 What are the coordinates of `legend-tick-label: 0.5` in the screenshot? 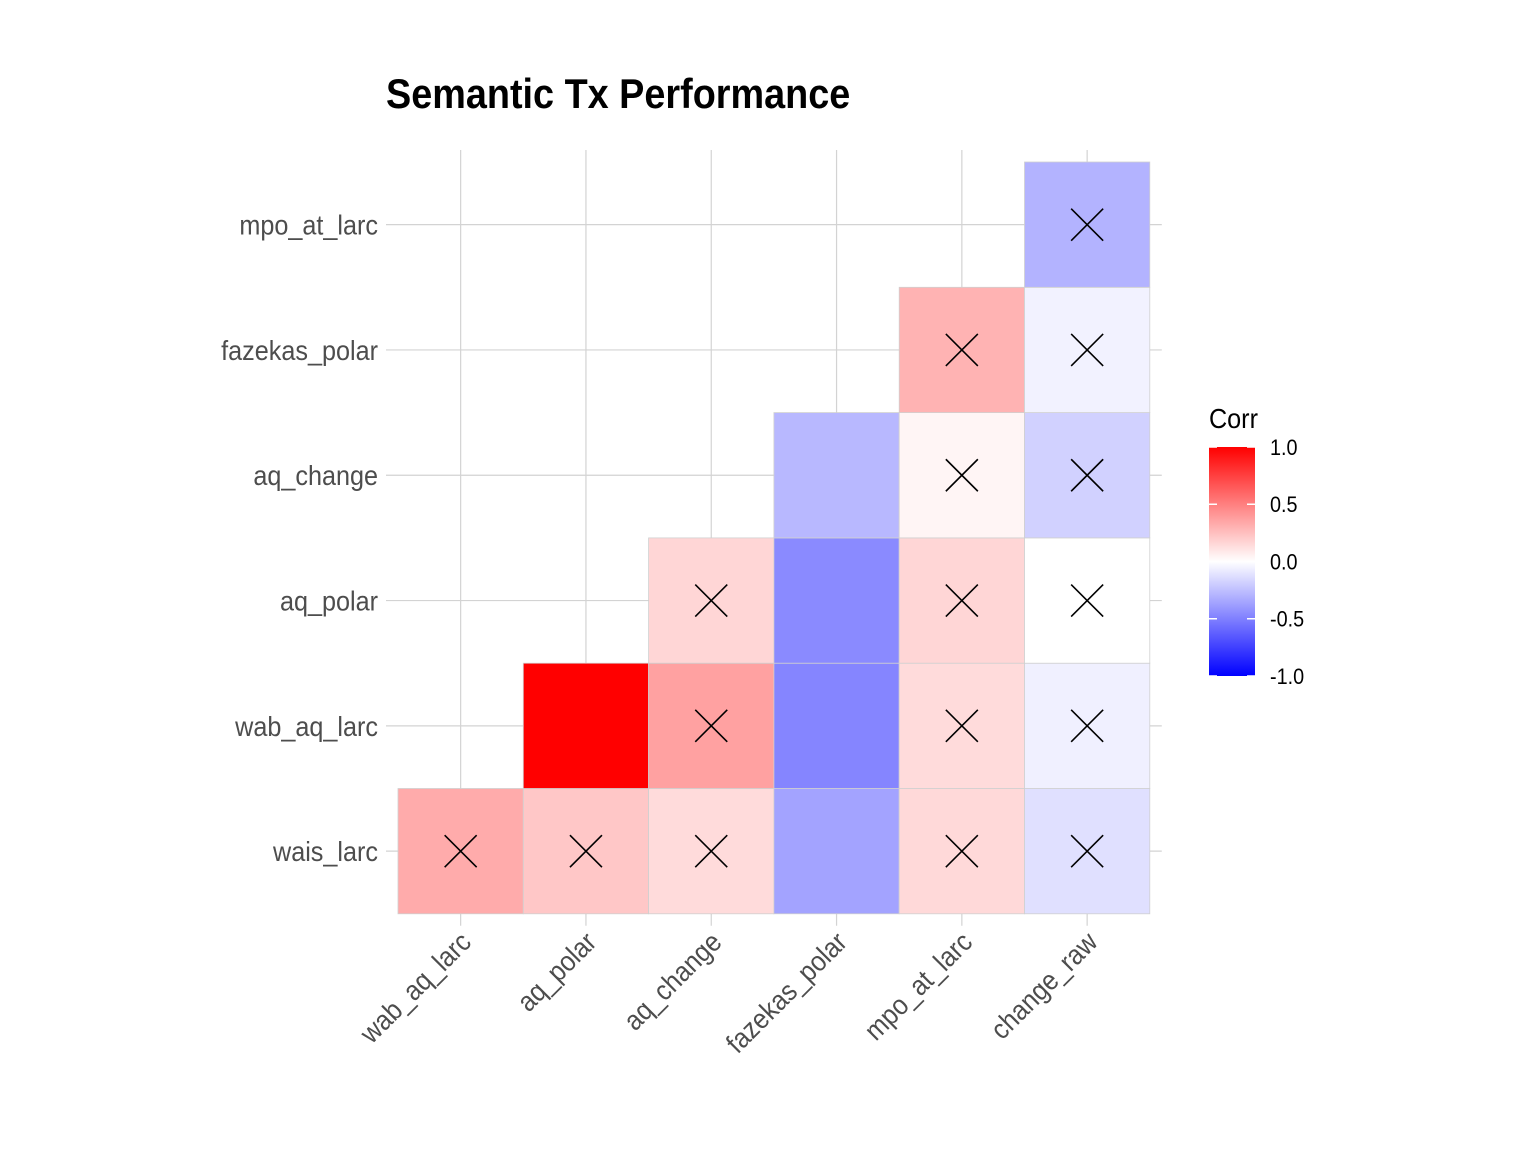 It's located at (1284, 505).